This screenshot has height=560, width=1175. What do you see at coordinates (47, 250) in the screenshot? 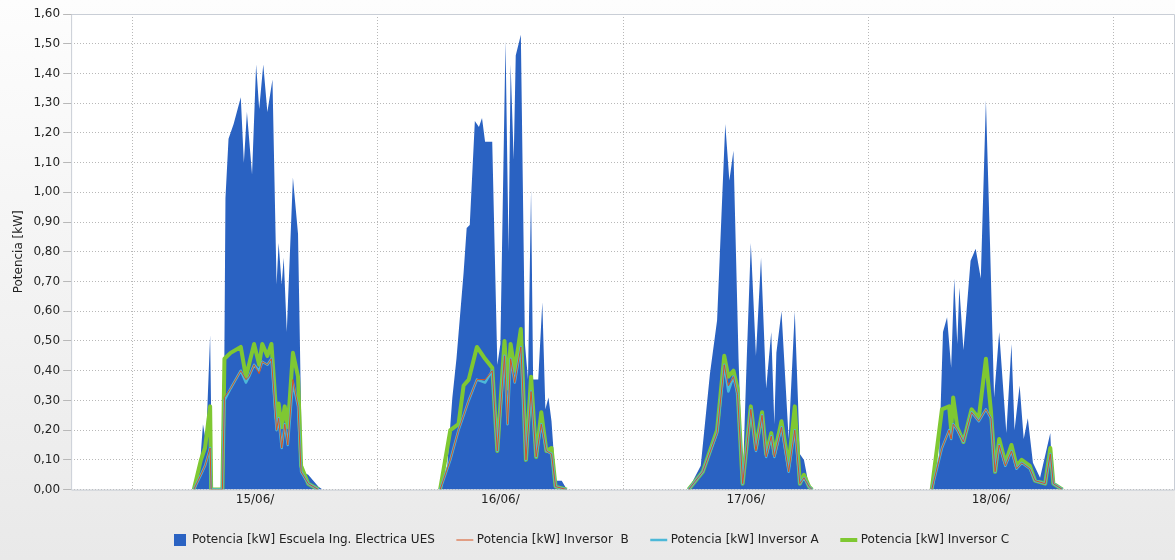
I see `y-tick-label: 0,80` at bounding box center [47, 250].